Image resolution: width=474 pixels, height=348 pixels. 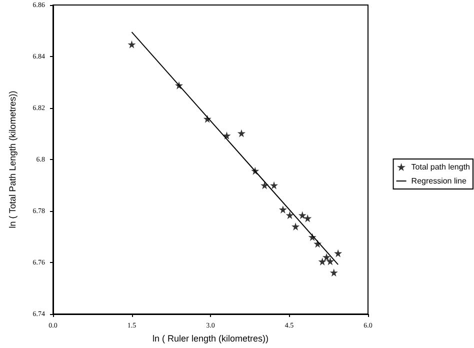 I want to click on legend-label: Regression line, so click(x=439, y=181).